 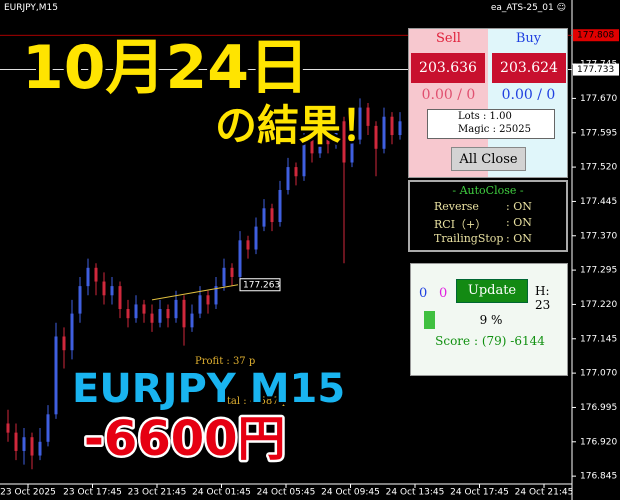 What do you see at coordinates (479, 493) in the screenshot?
I see `x-tick-label: 24 Oct 17:45` at bounding box center [479, 493].